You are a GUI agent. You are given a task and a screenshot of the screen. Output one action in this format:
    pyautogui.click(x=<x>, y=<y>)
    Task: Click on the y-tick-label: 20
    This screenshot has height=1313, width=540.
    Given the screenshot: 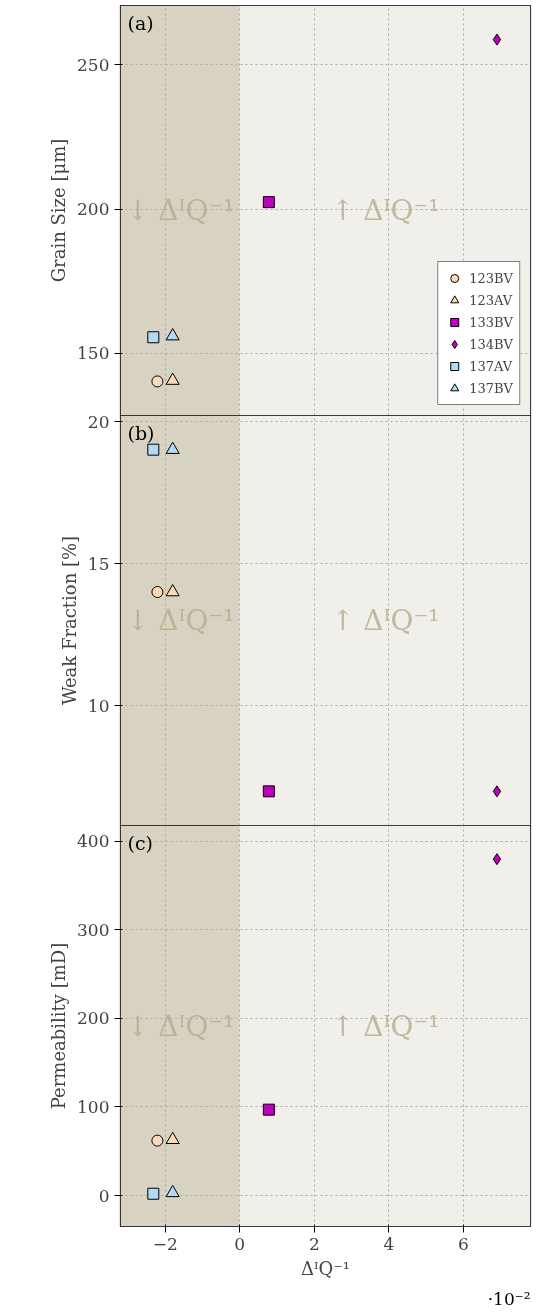 What is the action you would take?
    pyautogui.click(x=98, y=421)
    